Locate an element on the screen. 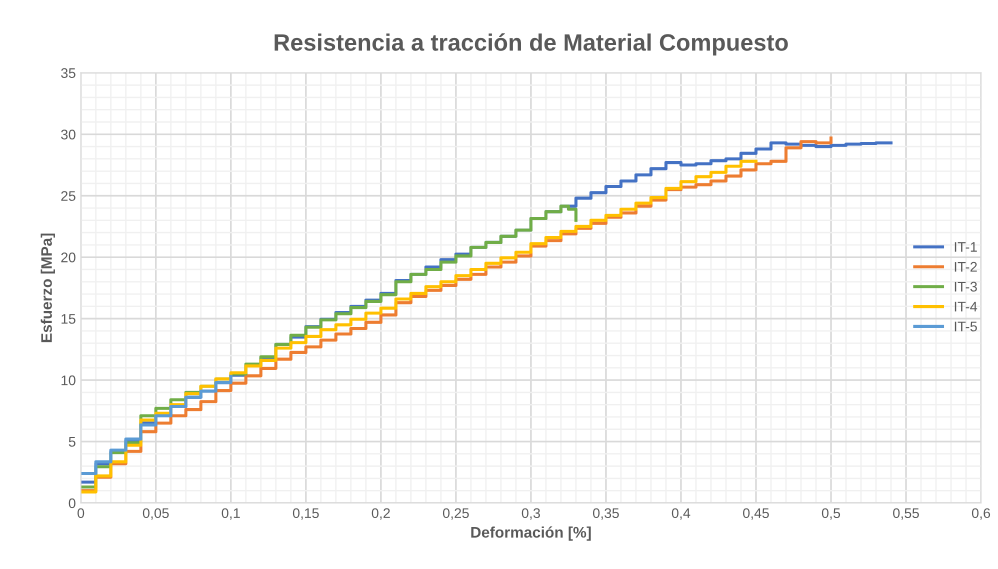 This screenshot has width=998, height=569. y-tick-label: 15 is located at coordinates (69, 319).